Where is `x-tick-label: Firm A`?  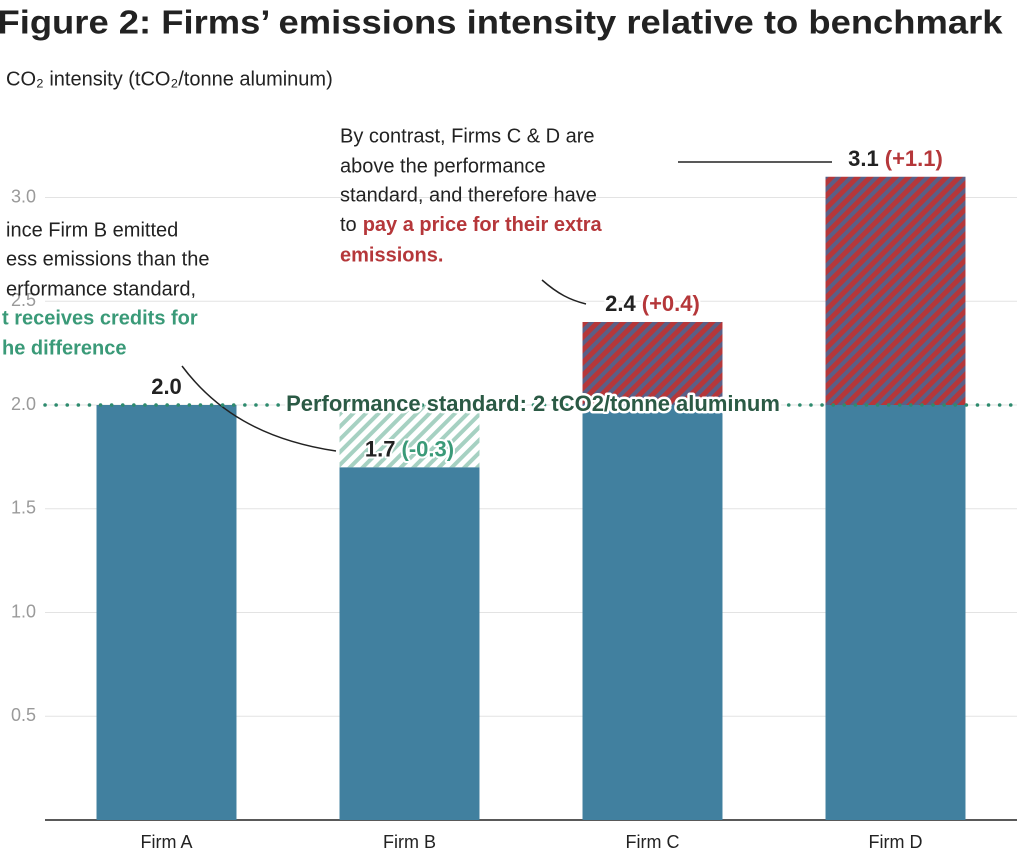
x-tick-label: Firm A is located at coordinates (167, 842).